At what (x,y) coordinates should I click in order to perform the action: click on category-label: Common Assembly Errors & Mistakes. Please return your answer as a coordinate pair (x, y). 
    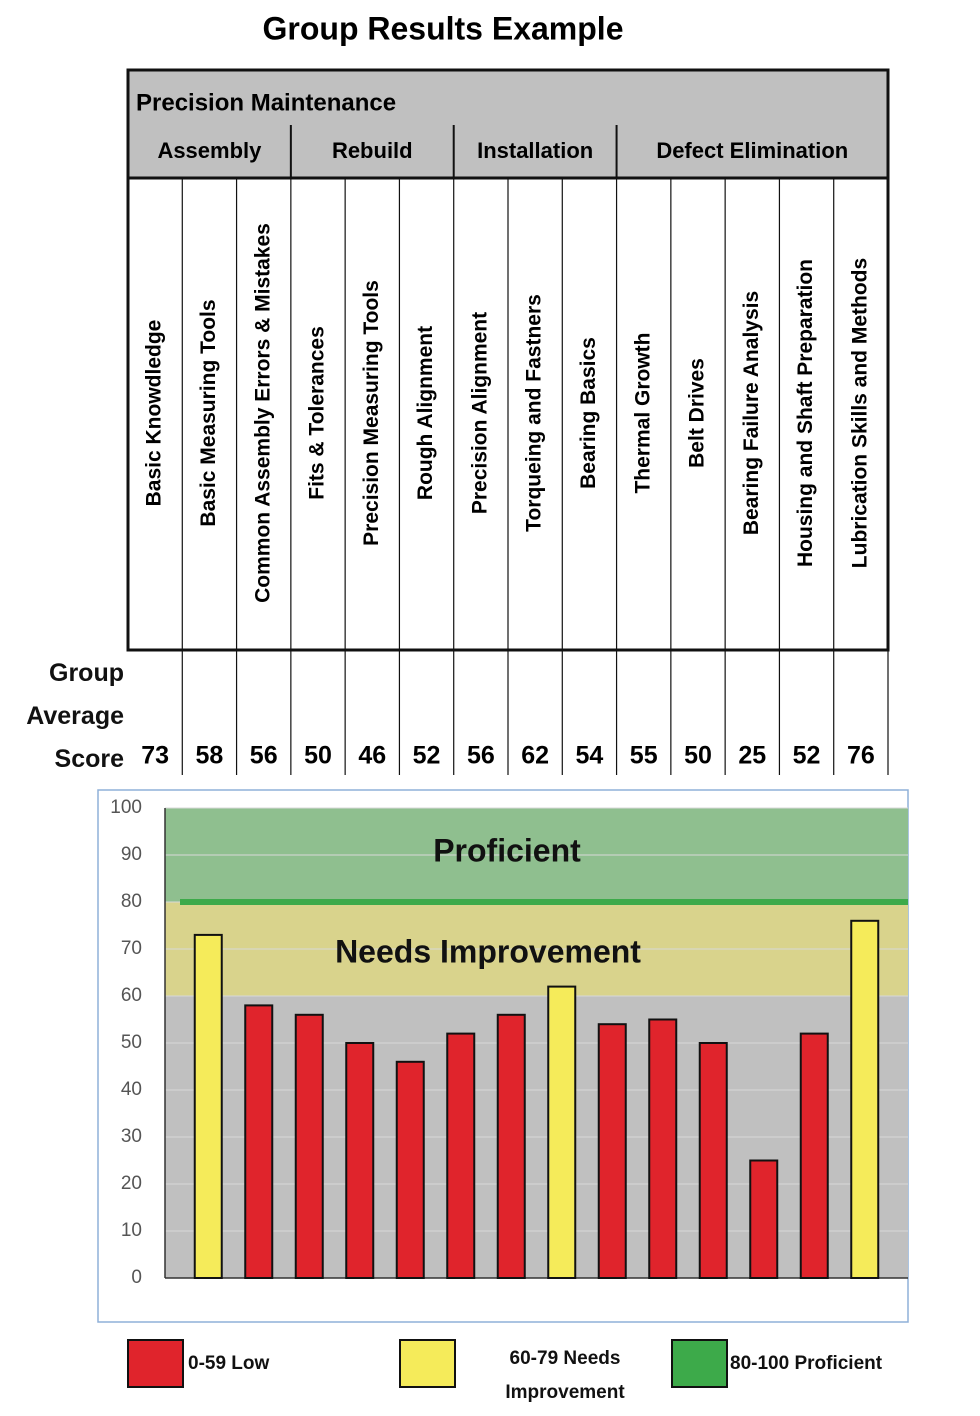
    Looking at the image, I should click on (262, 413).